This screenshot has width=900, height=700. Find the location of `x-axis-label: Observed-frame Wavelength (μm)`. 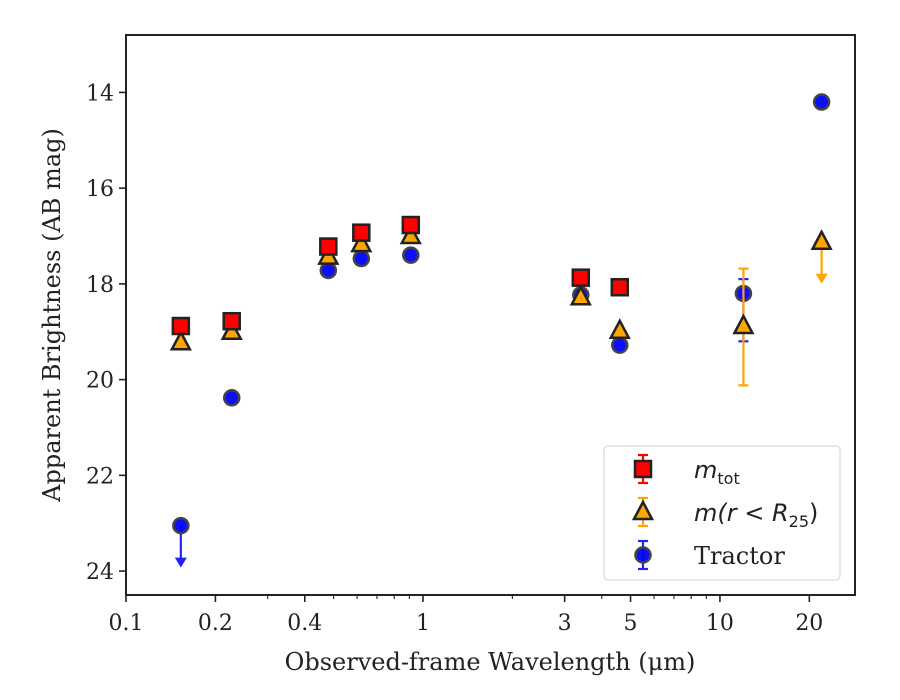

x-axis-label: Observed-frame Wavelength (μm) is located at coordinates (490, 662).